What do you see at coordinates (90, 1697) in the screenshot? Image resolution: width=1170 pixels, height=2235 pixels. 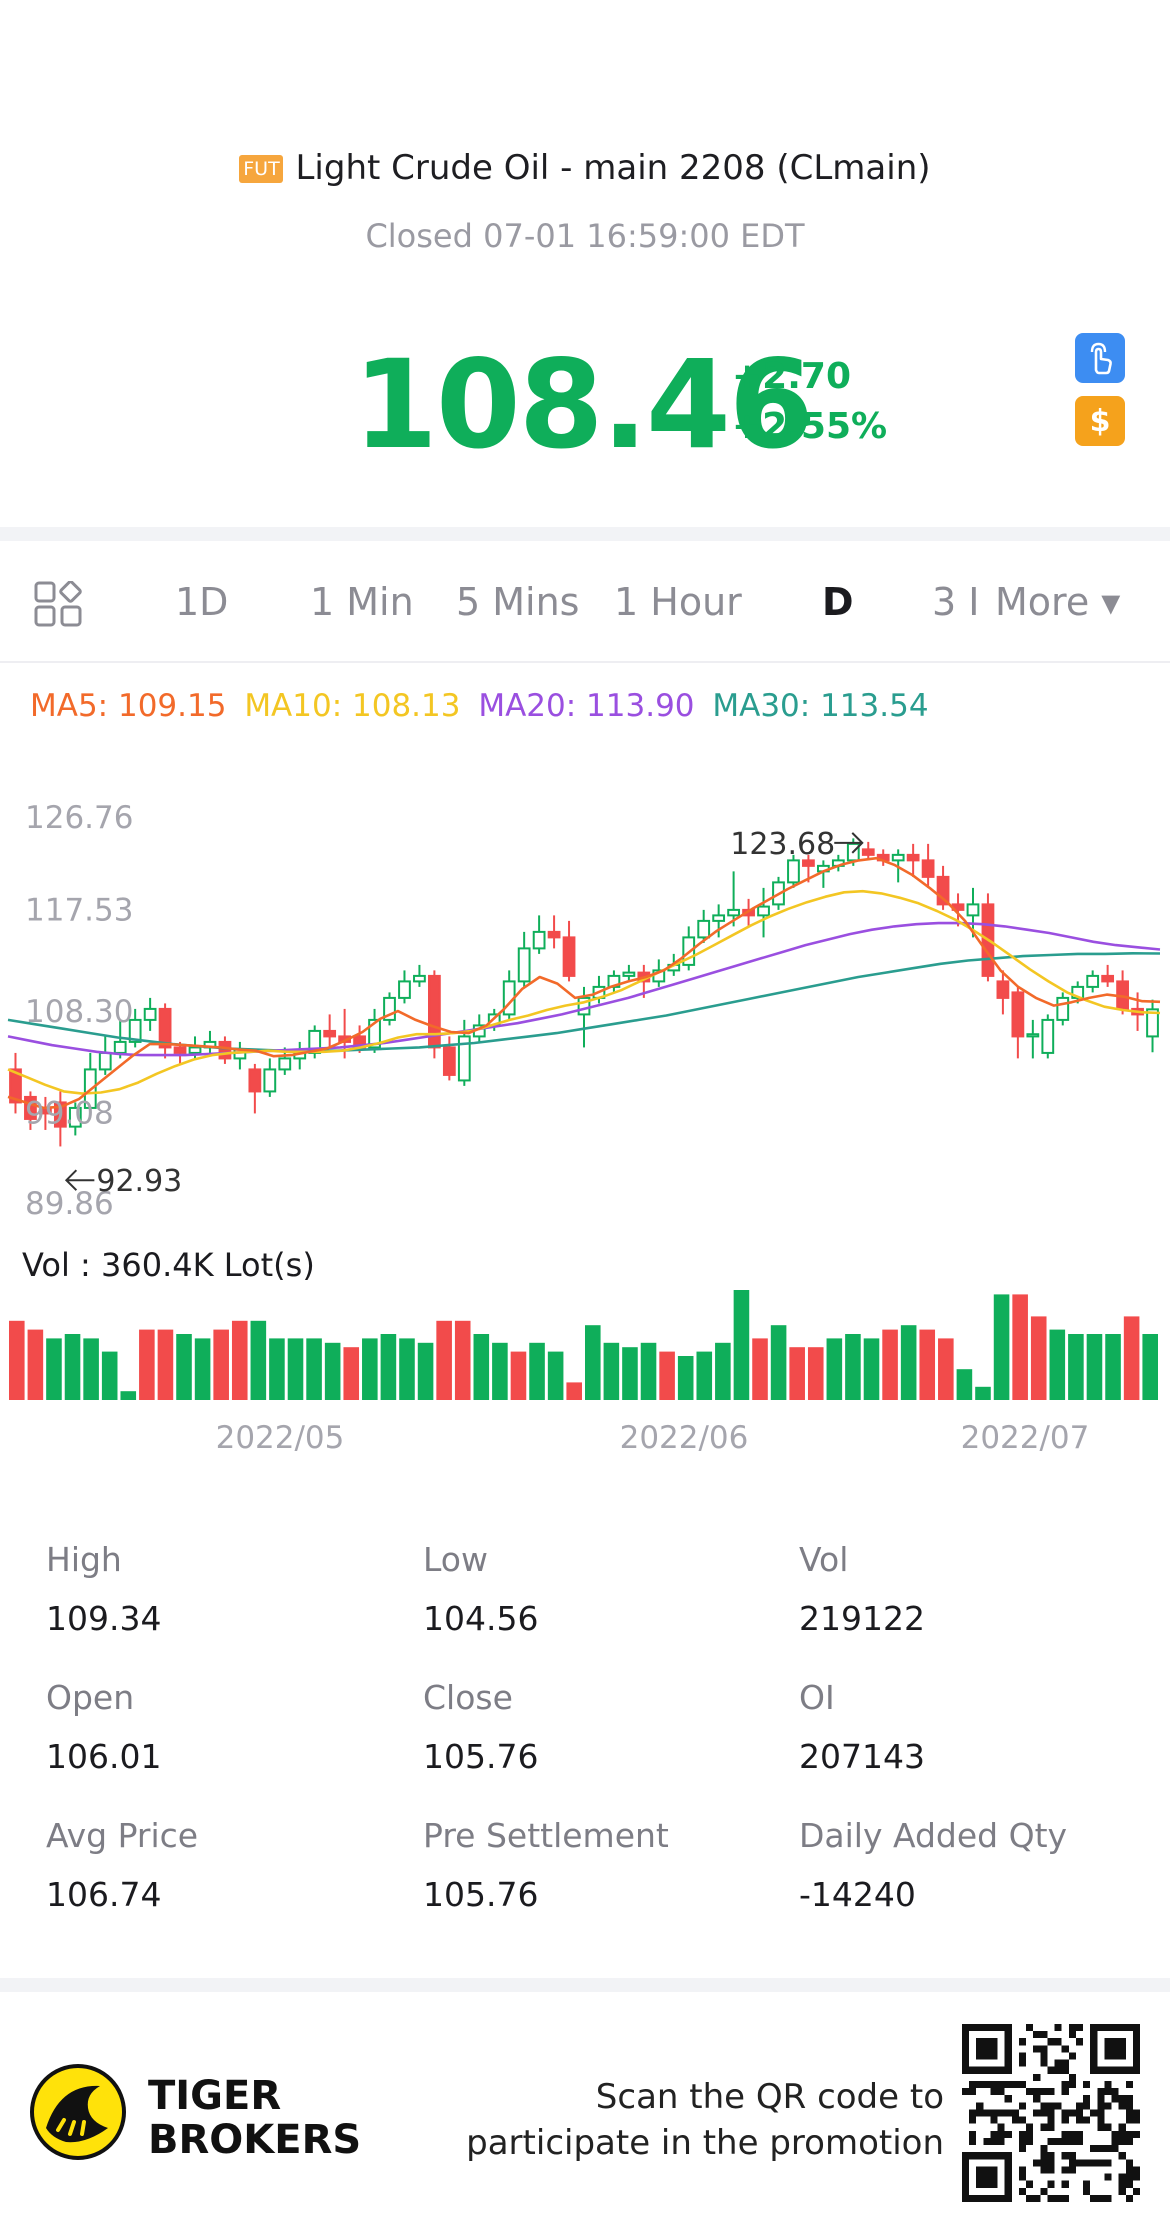 I see `stat-label: Open` at bounding box center [90, 1697].